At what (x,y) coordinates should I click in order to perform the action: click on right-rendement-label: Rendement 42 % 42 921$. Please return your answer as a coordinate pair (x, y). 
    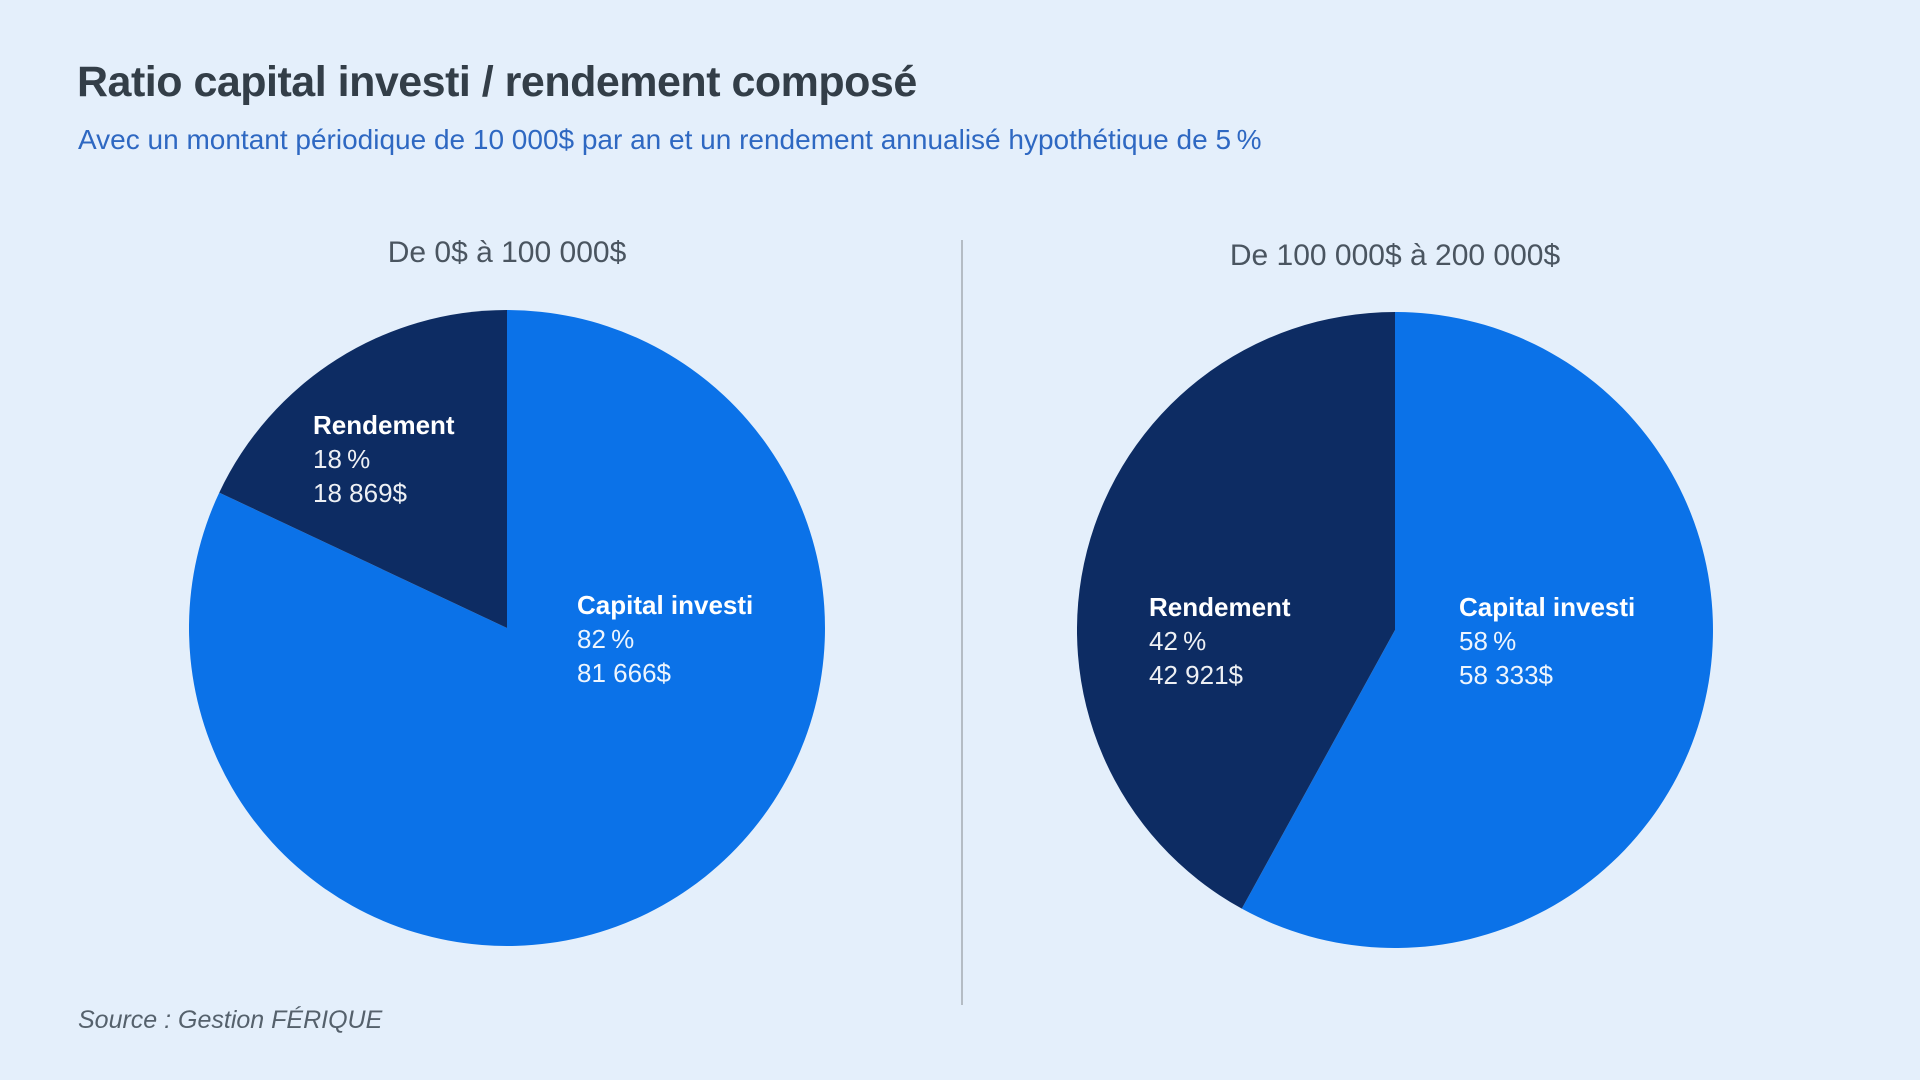
    Looking at the image, I should click on (1220, 641).